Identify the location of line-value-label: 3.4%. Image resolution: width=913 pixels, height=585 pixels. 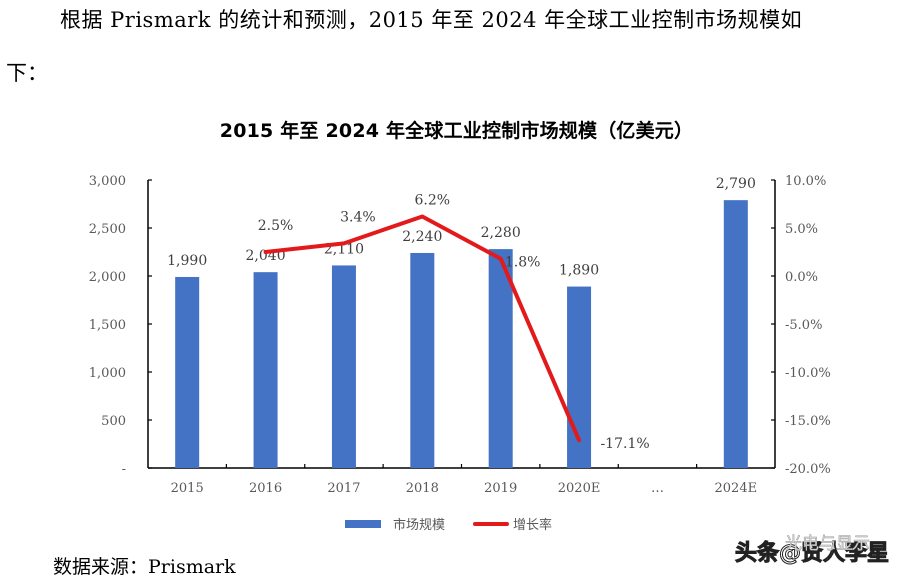
(358, 217).